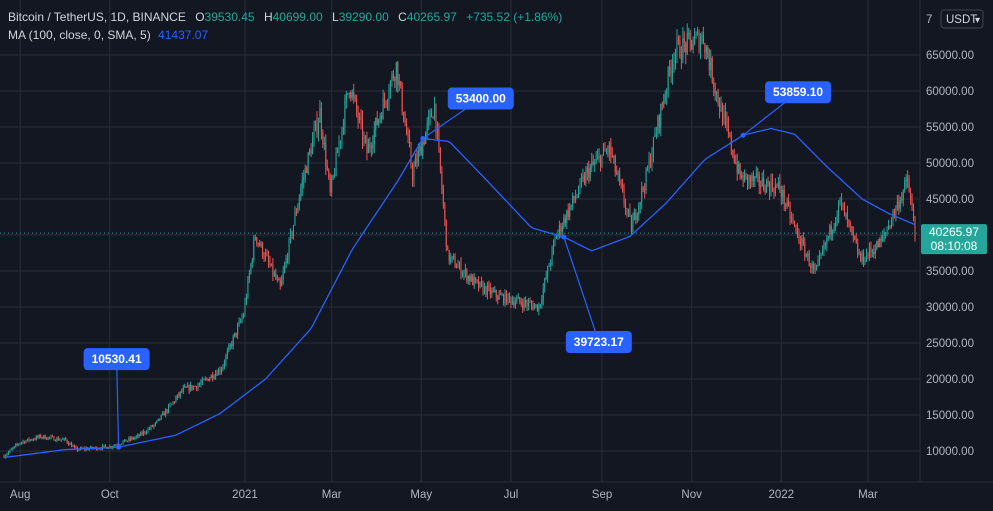  Describe the element at coordinates (496, 496) in the screenshot. I see `time-axis-panel` at that location.